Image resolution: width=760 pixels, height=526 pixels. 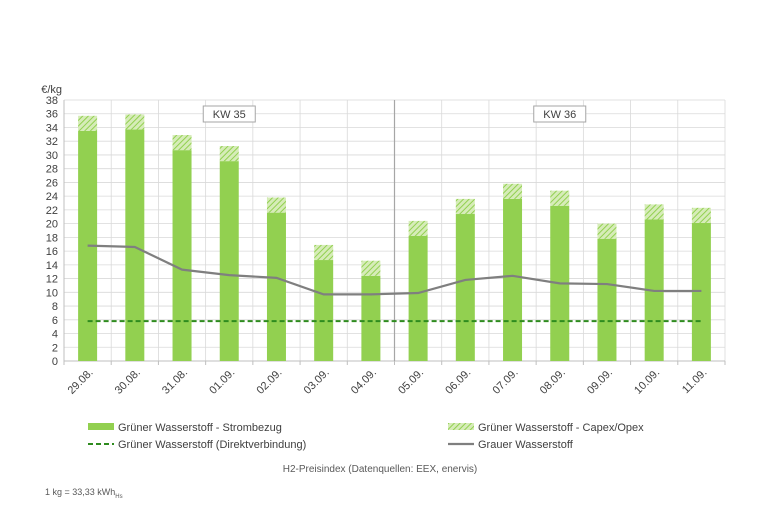 What do you see at coordinates (553, 382) in the screenshot?
I see `x-tick-label: 08.09.` at bounding box center [553, 382].